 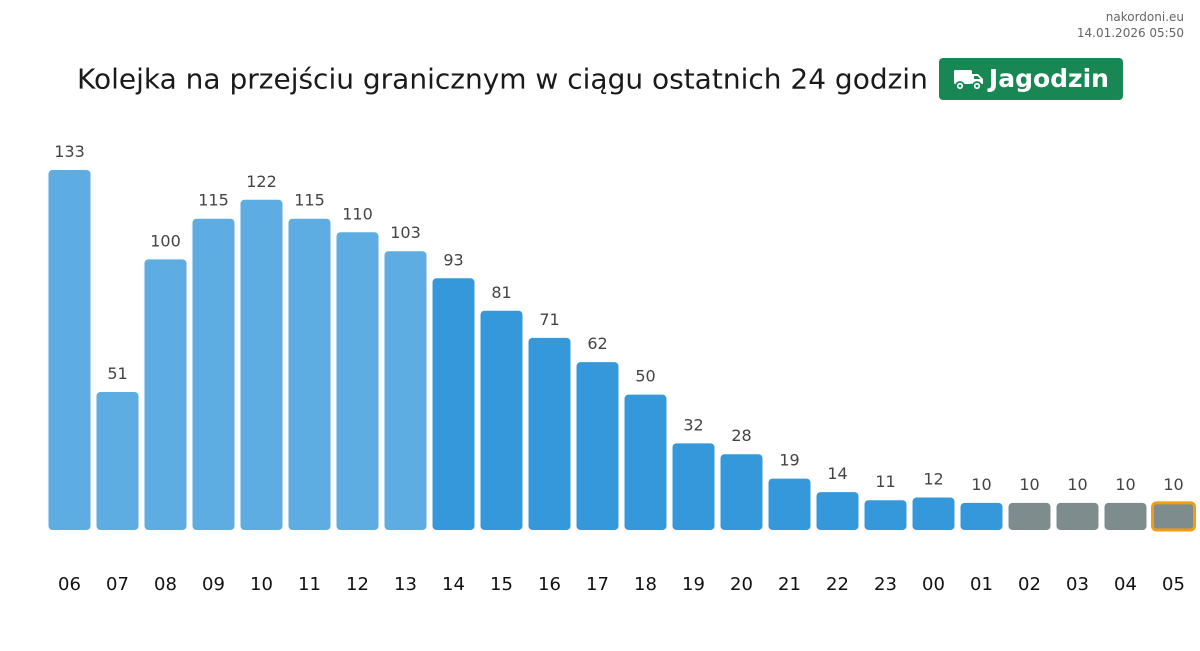 What do you see at coordinates (357, 213) in the screenshot?
I see `bar-value-label: 110` at bounding box center [357, 213].